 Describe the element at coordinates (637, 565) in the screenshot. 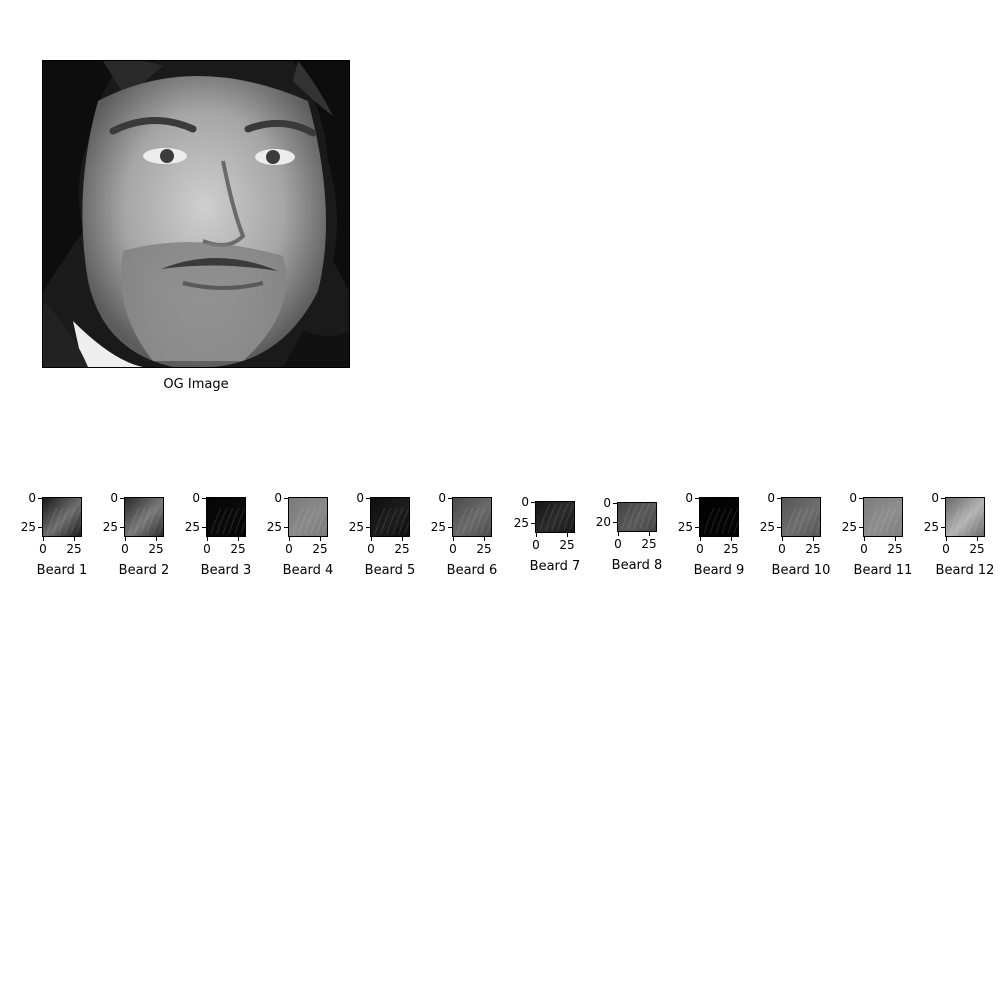

I see `beard-patch-caption: Beard 8` at that location.